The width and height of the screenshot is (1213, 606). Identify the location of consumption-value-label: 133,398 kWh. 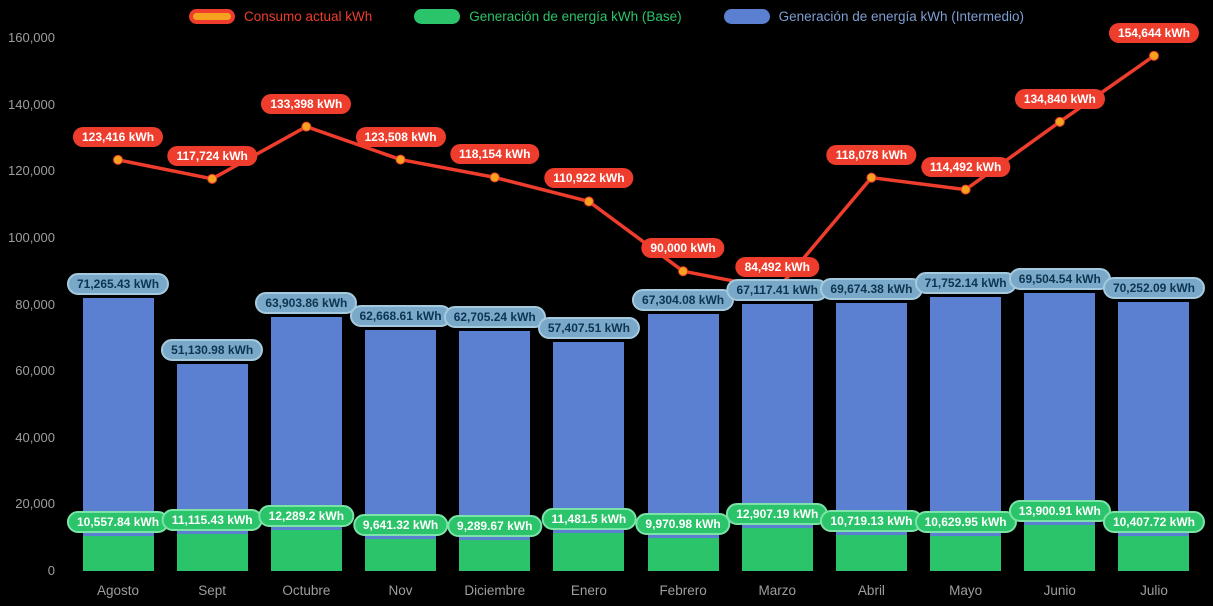
(306, 103).